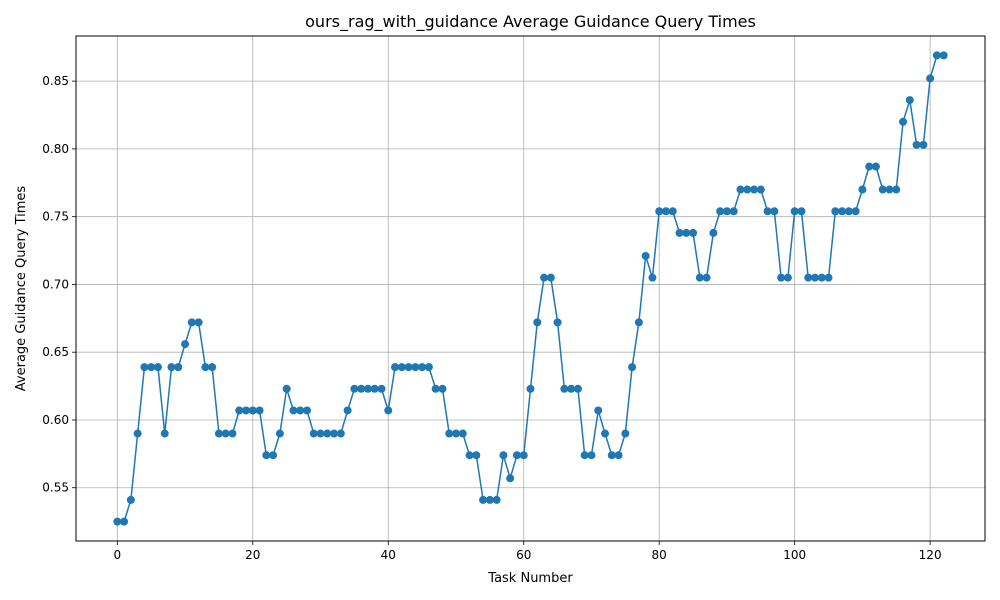 This screenshot has width=1000, height=600. I want to click on x-axis-ticks: 0 20 40 60 80 100 120, so click(527, 551).